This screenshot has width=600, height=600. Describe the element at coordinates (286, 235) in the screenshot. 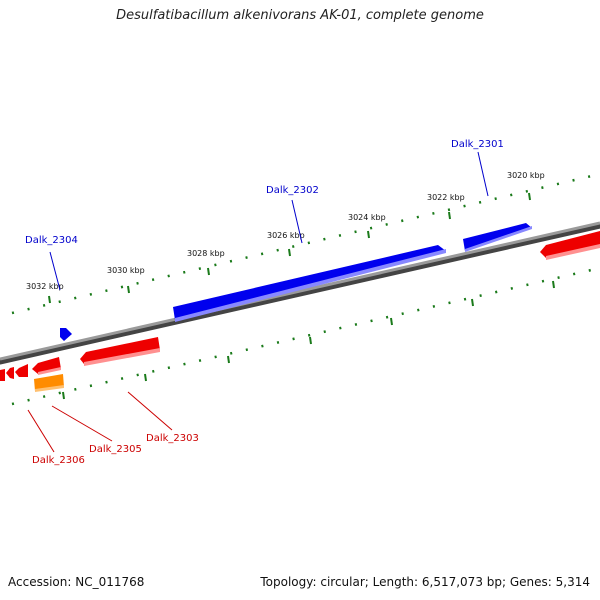

I see `scale-label: 3026 kbp` at that location.